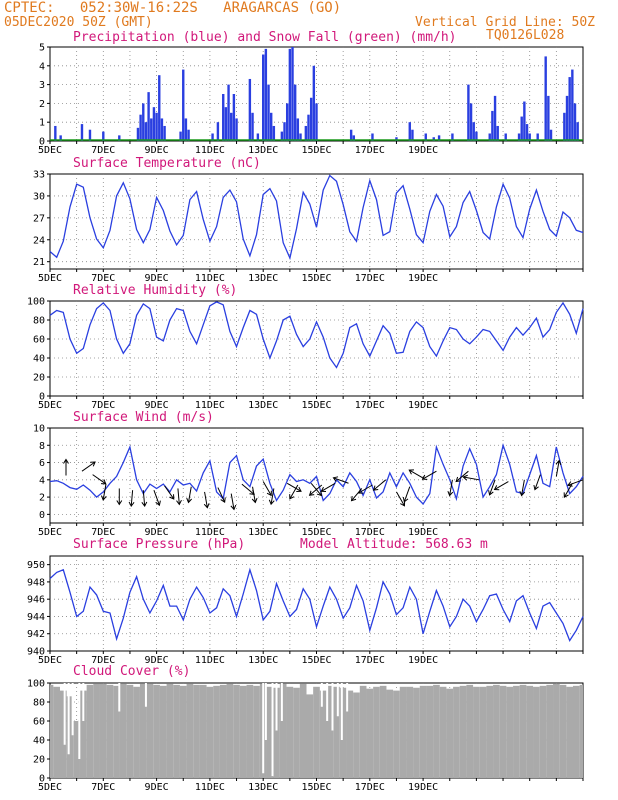 The image size is (618, 800). What do you see at coordinates (157, 660) in the screenshot?
I see `pres-xtick-label: 9DEC` at bounding box center [157, 660].